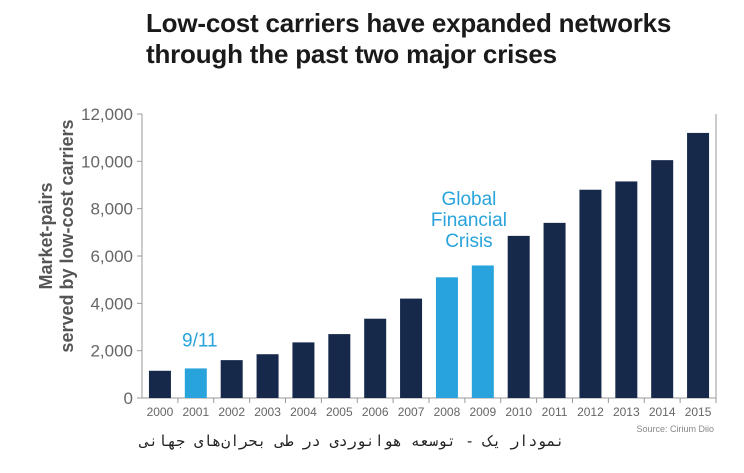 The width and height of the screenshot is (744, 473). What do you see at coordinates (111, 351) in the screenshot?
I see `y-tick-label: 2,000` at bounding box center [111, 351].